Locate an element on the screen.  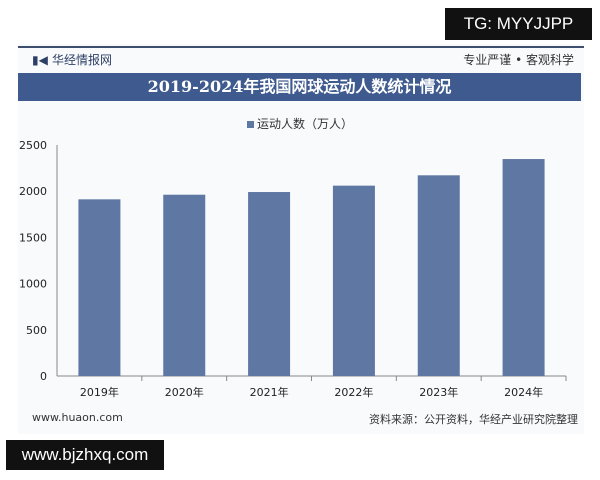
tg-label: TG: MYYJJPP is located at coordinates (518, 24).